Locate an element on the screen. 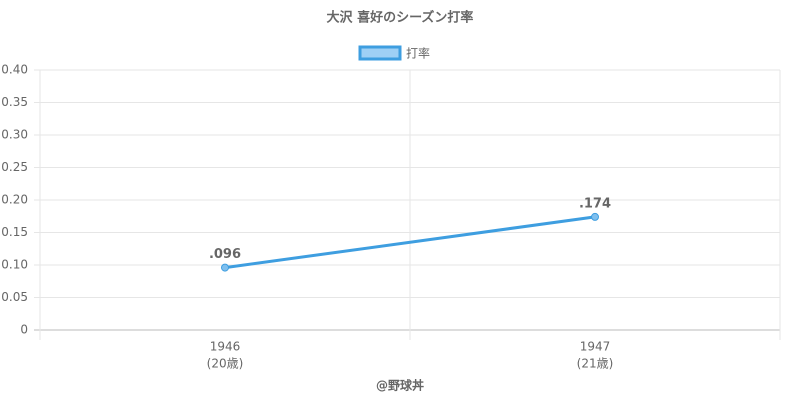 This screenshot has width=800, height=404. chart-title: 大沢 喜好のシーズン打率 is located at coordinates (400, 18).